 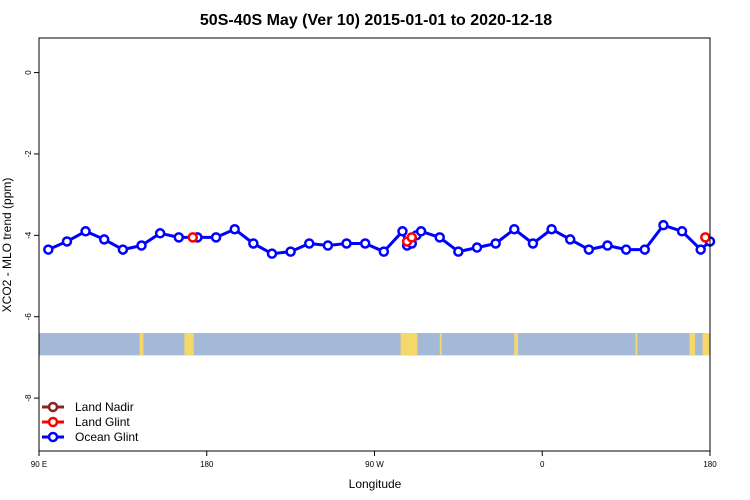 What do you see at coordinates (28, 398) in the screenshot?
I see `y-tick-label: -8` at bounding box center [28, 398].